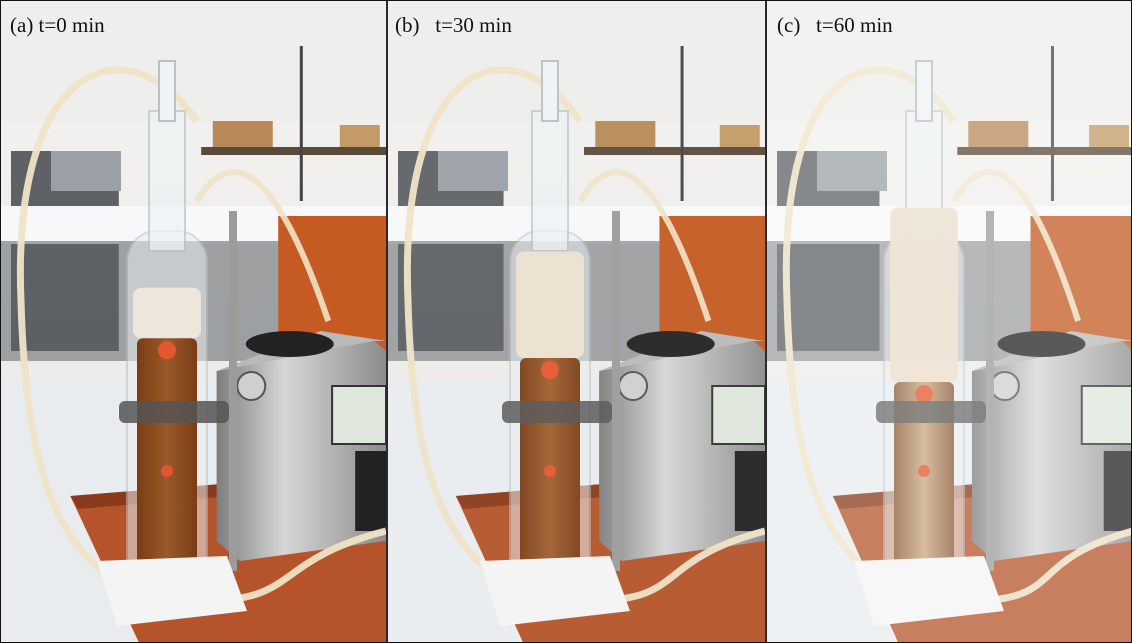  Describe the element at coordinates (835, 25) in the screenshot. I see `panel-c-label: (c) t=60 min` at that location.